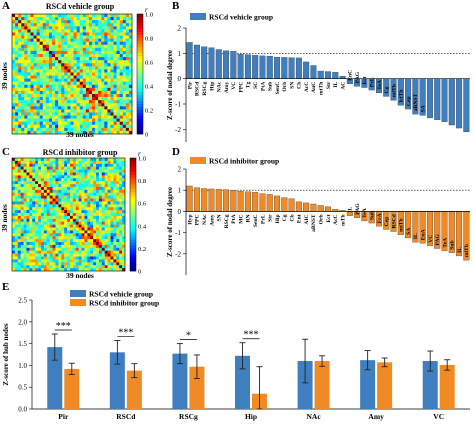  I want to click on category-label: VC, so click(234, 86).